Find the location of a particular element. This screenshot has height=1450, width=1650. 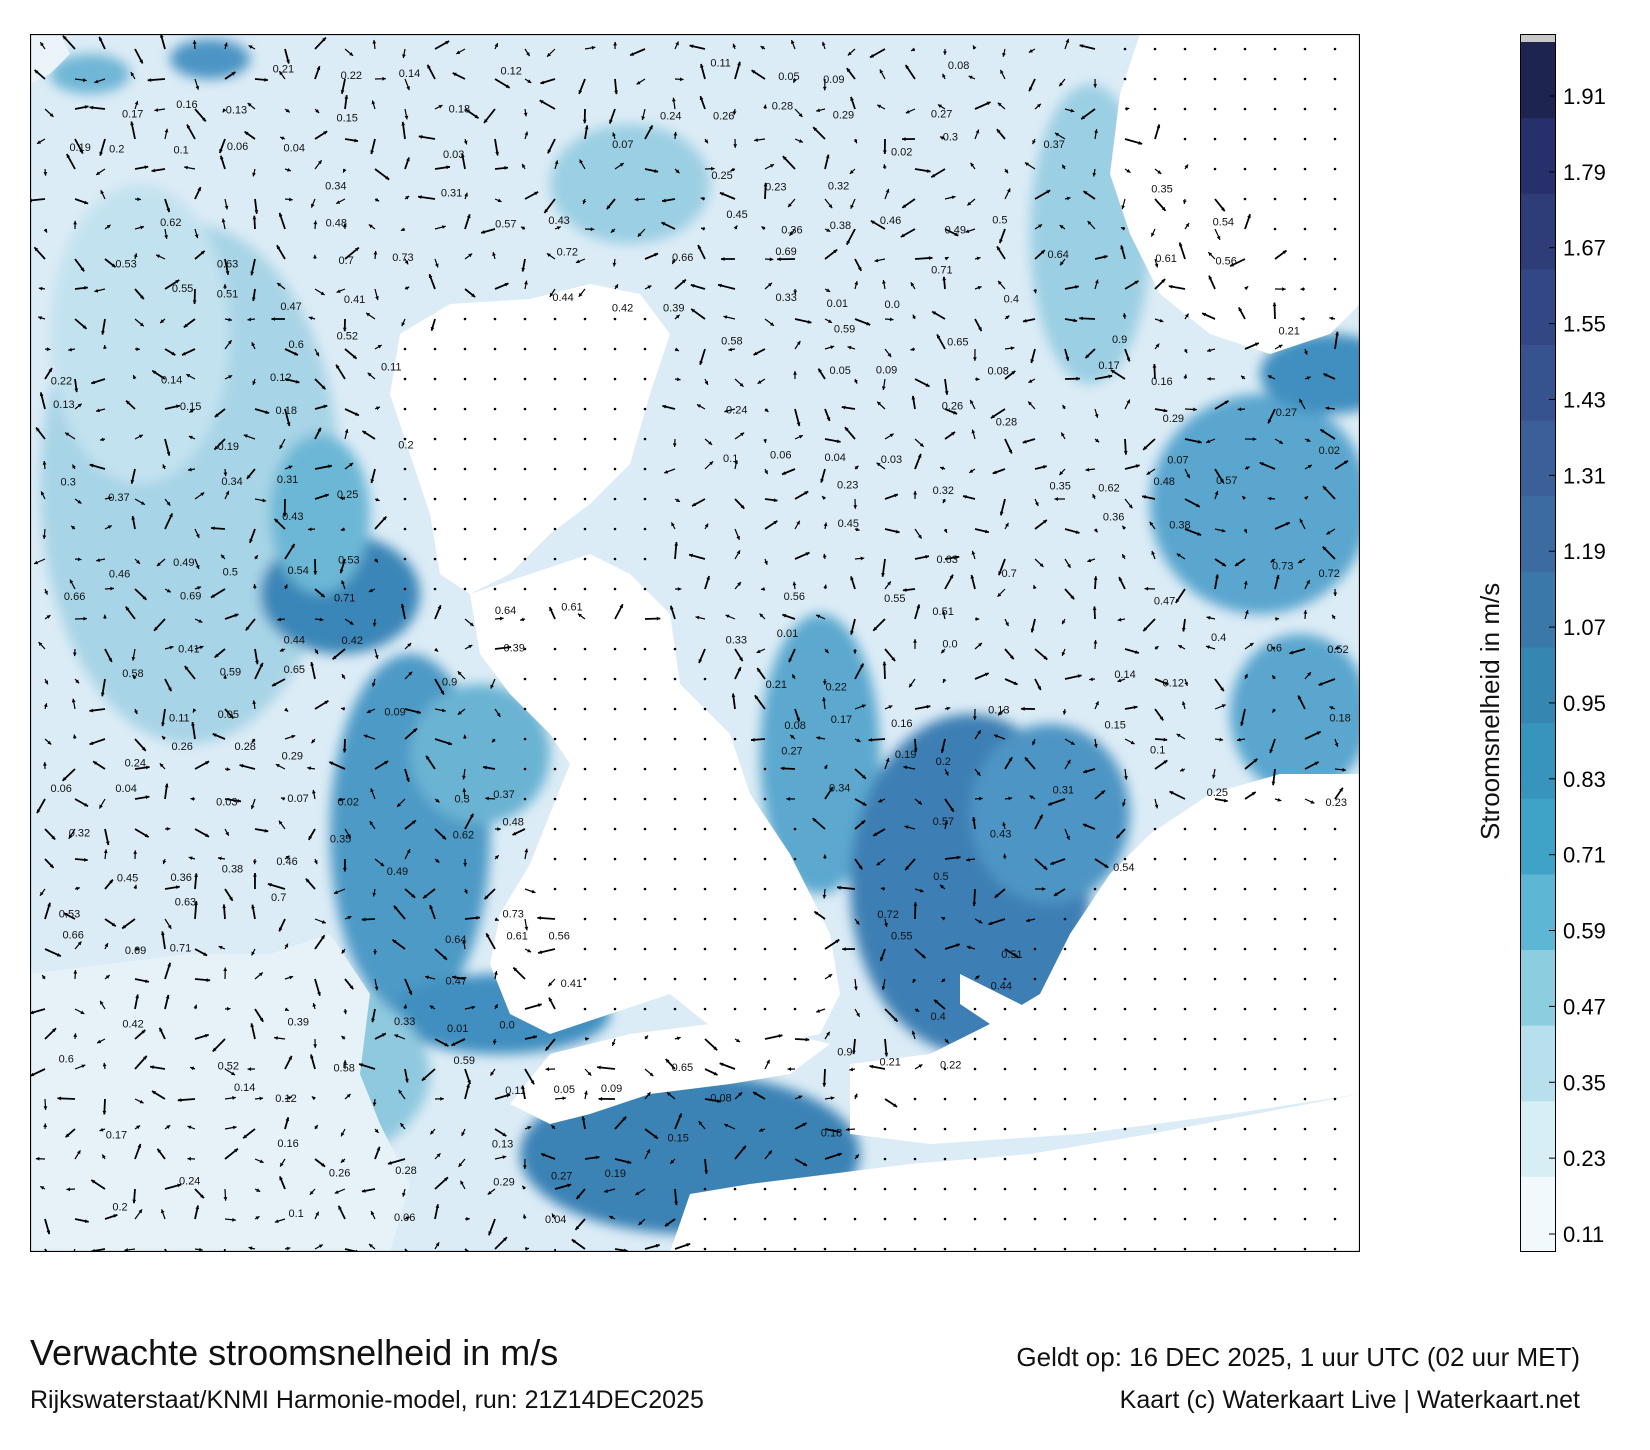

speed-value-label: 0.44 is located at coordinates (294, 640).